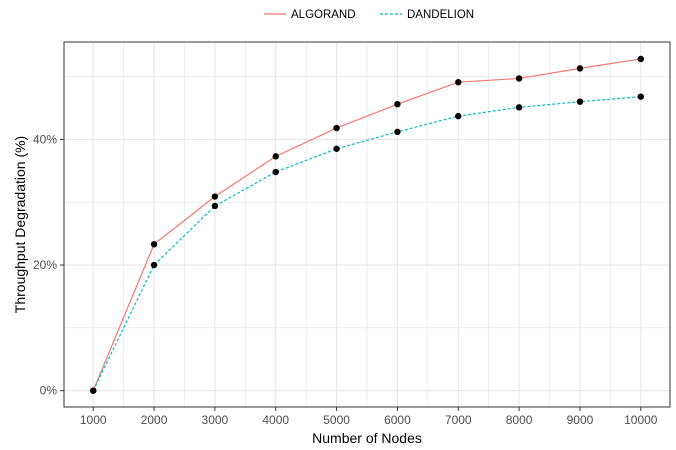 Image resolution: width=676 pixels, height=450 pixels. What do you see at coordinates (215, 420) in the screenshot?
I see `x-tick-label: 3000` at bounding box center [215, 420].